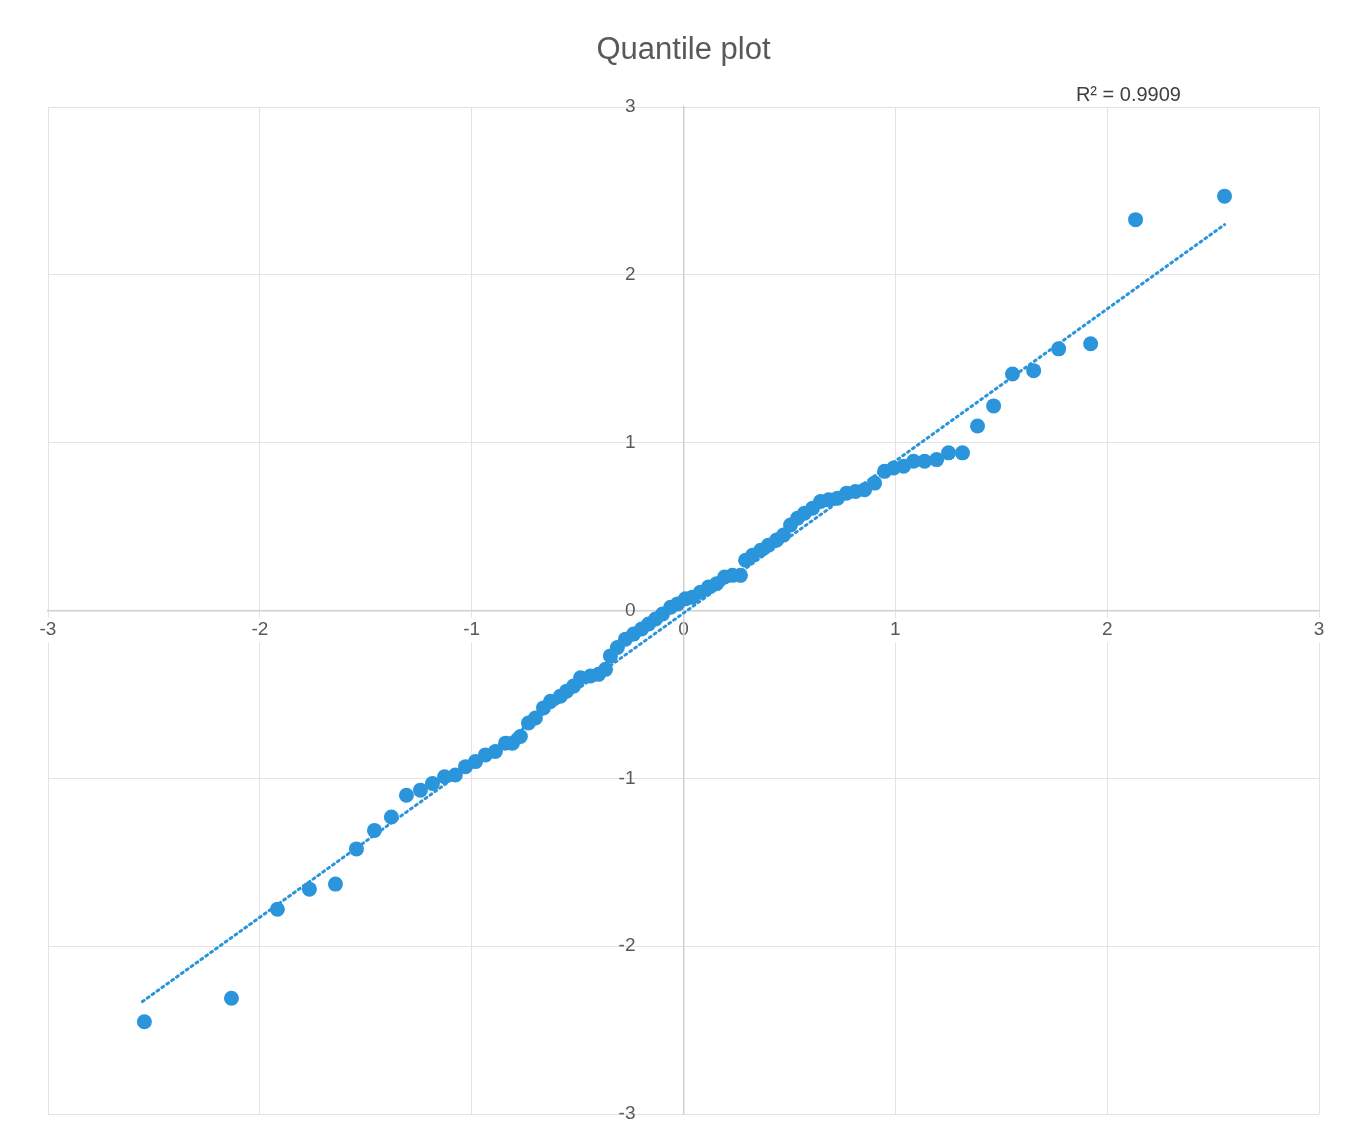  I want to click on text: R² = 0.9909, so click(1128, 93).